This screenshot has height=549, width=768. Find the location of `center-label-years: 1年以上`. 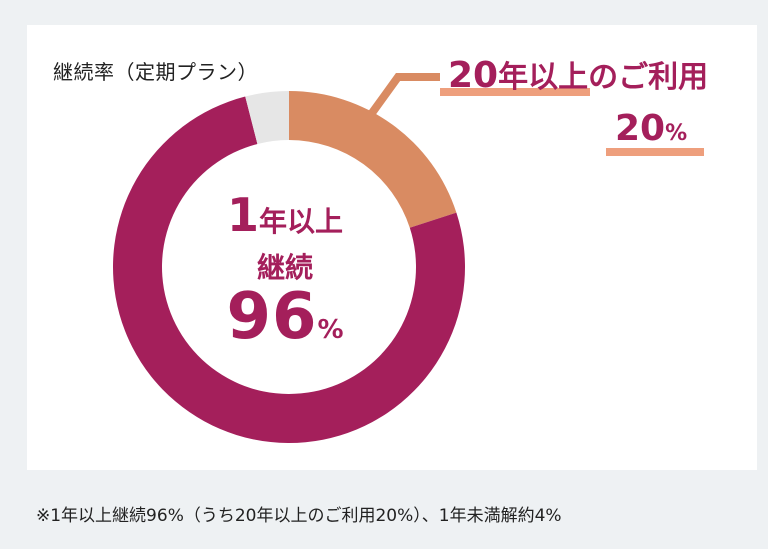

center-label-years: 1年以上 is located at coordinates (285, 215).